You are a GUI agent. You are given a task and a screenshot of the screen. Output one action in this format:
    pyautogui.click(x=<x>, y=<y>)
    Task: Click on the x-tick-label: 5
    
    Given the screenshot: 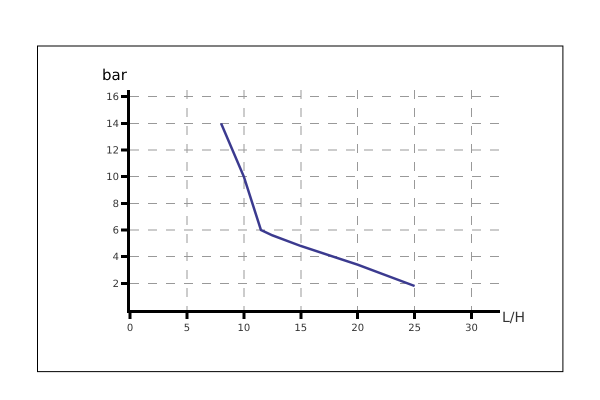 What is the action you would take?
    pyautogui.click(x=187, y=328)
    